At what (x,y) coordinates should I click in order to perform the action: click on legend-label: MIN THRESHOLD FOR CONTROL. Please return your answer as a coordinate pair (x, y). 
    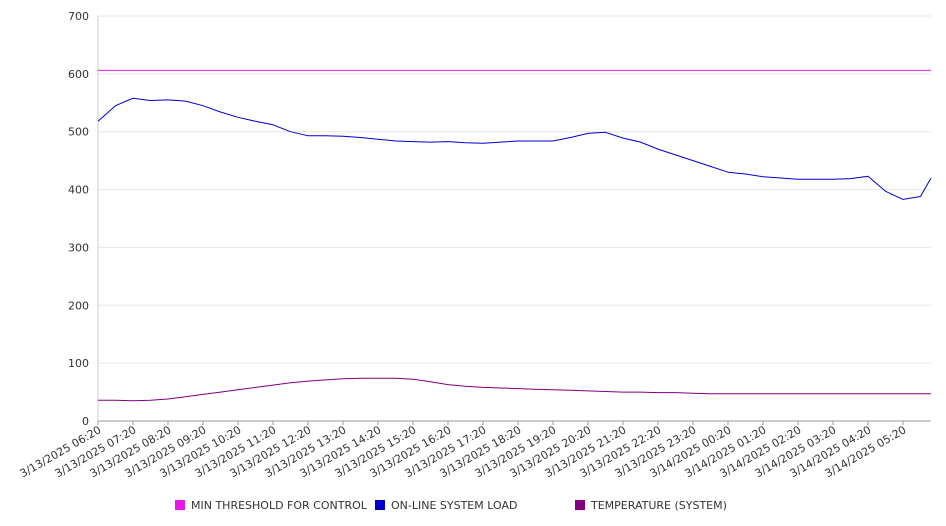
    Looking at the image, I should click on (279, 505).